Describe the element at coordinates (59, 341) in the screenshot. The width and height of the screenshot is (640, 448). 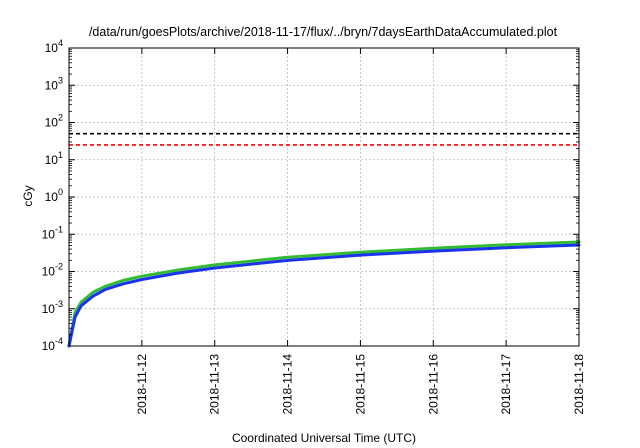
I see `y-tick-label-exponent: -4` at that location.